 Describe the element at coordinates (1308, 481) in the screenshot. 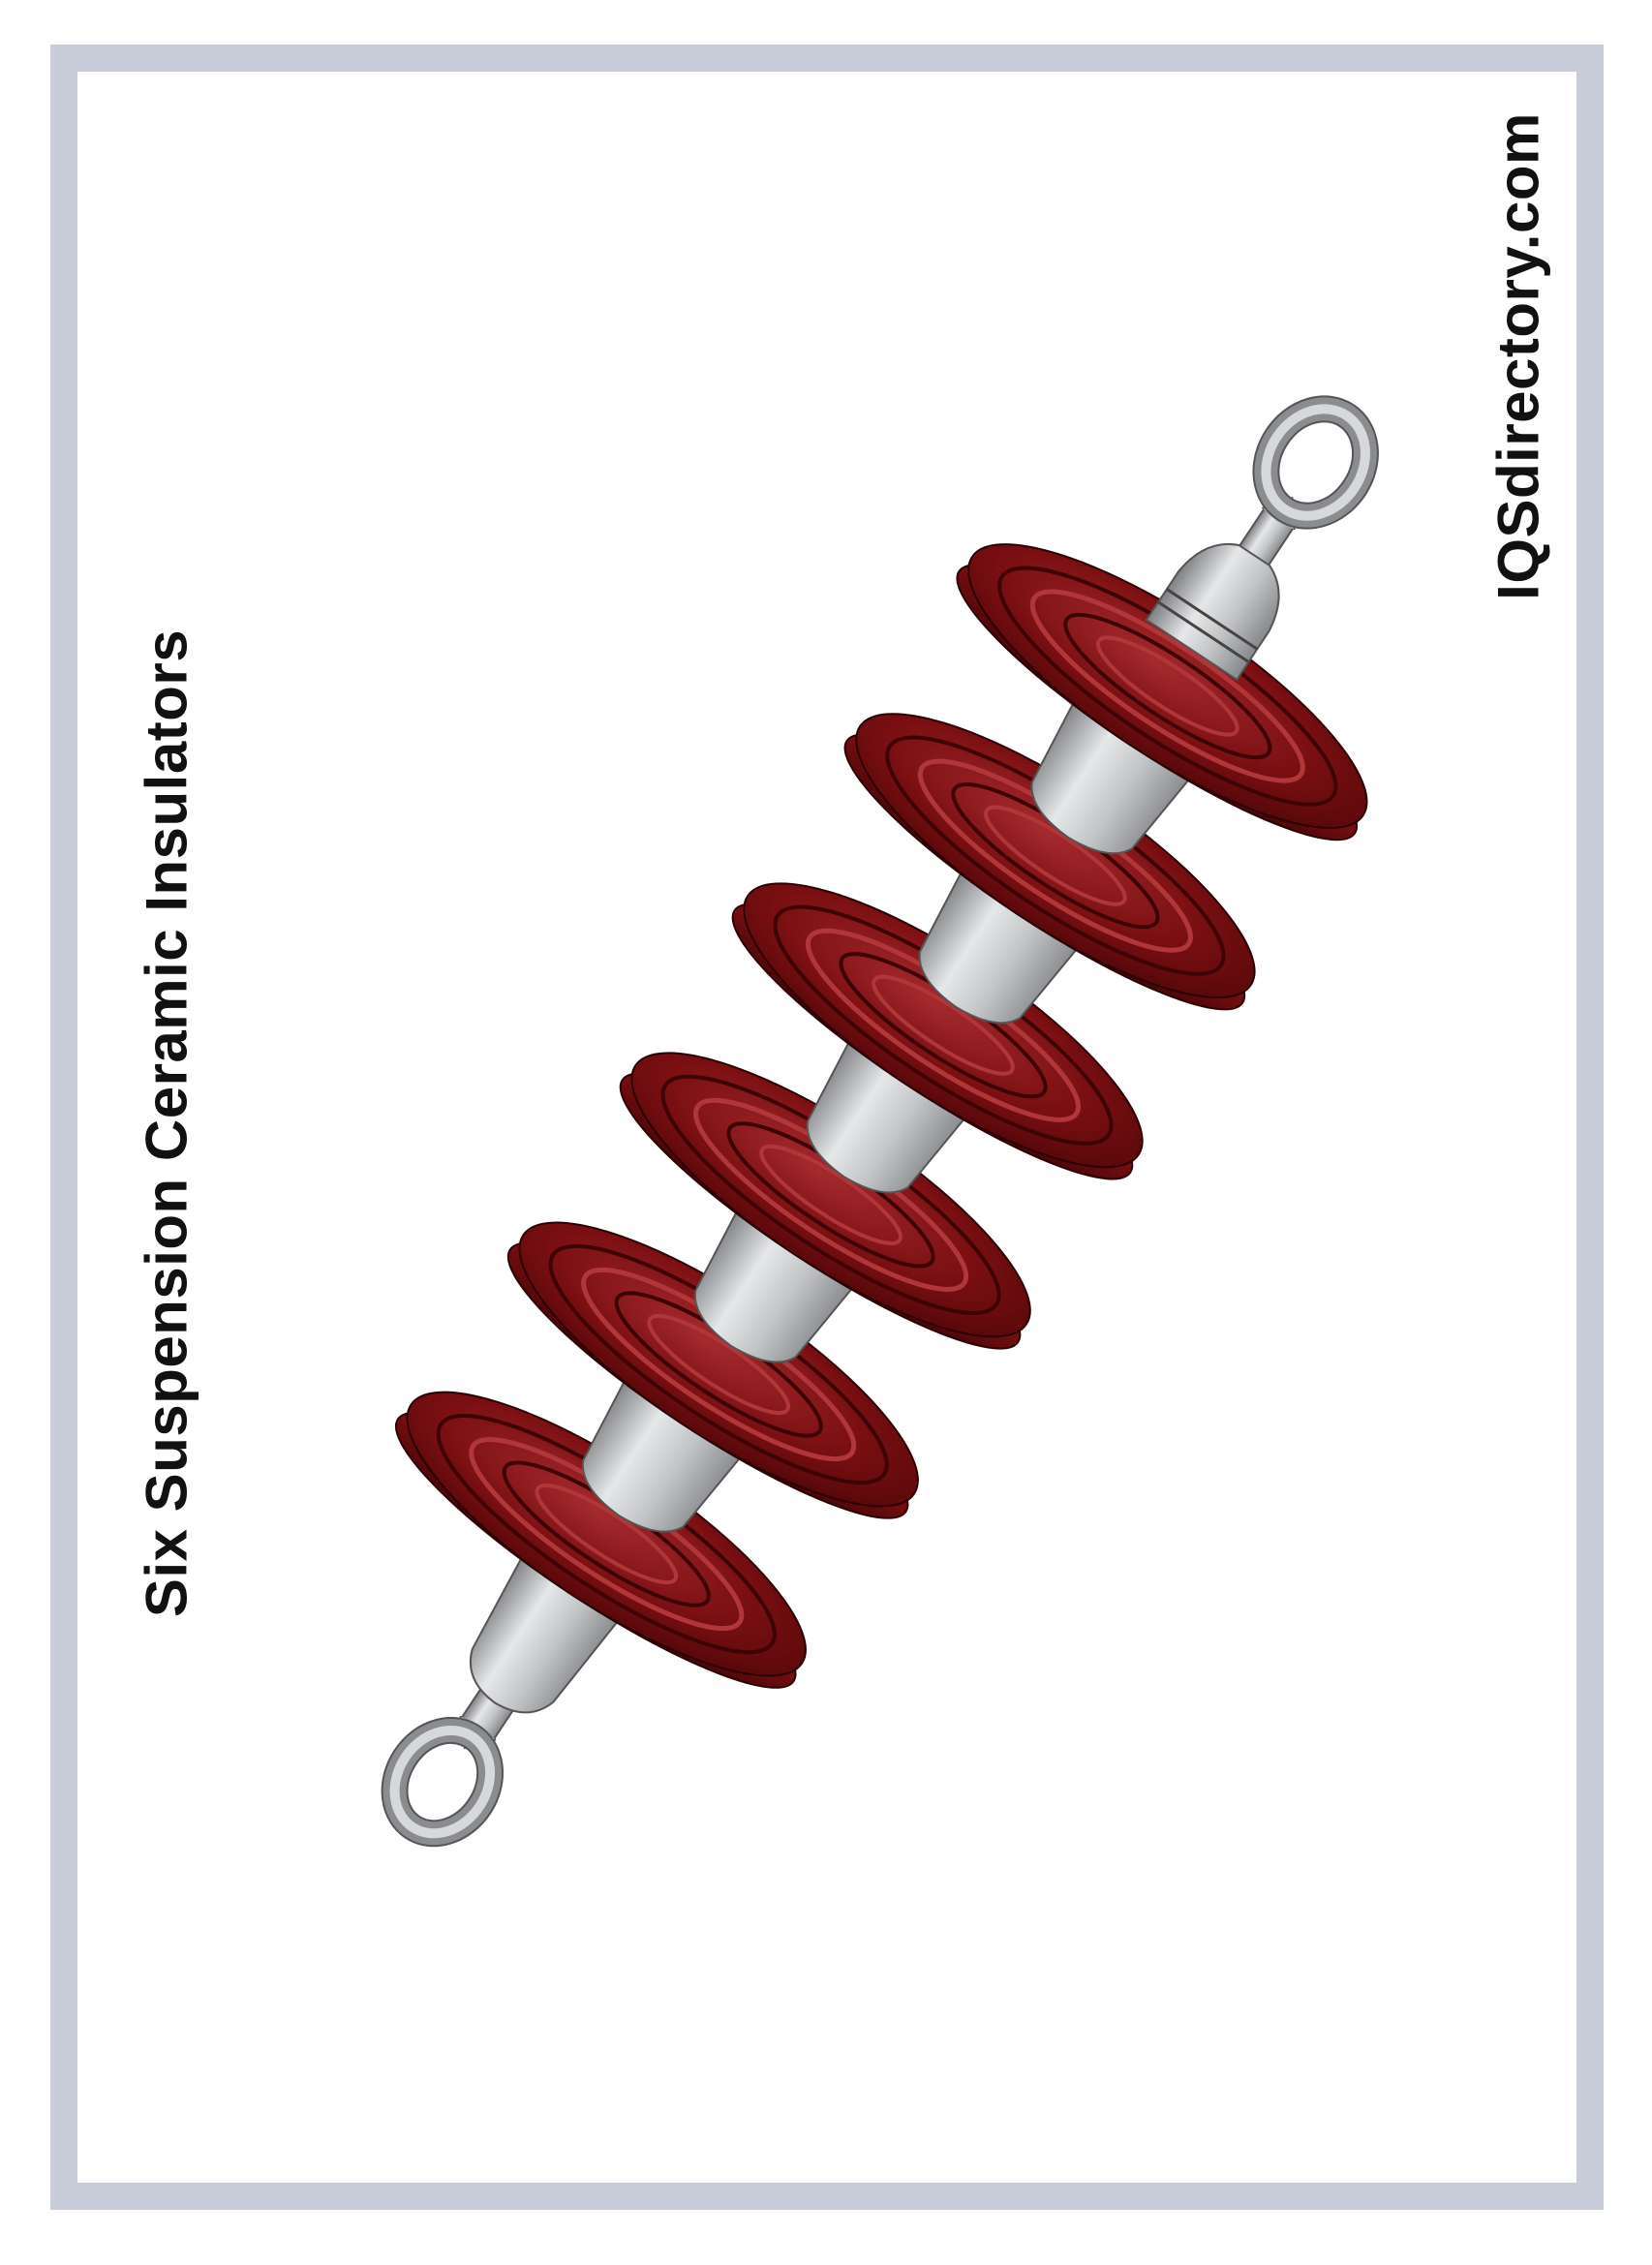

I see `top-eye-hook` at that location.